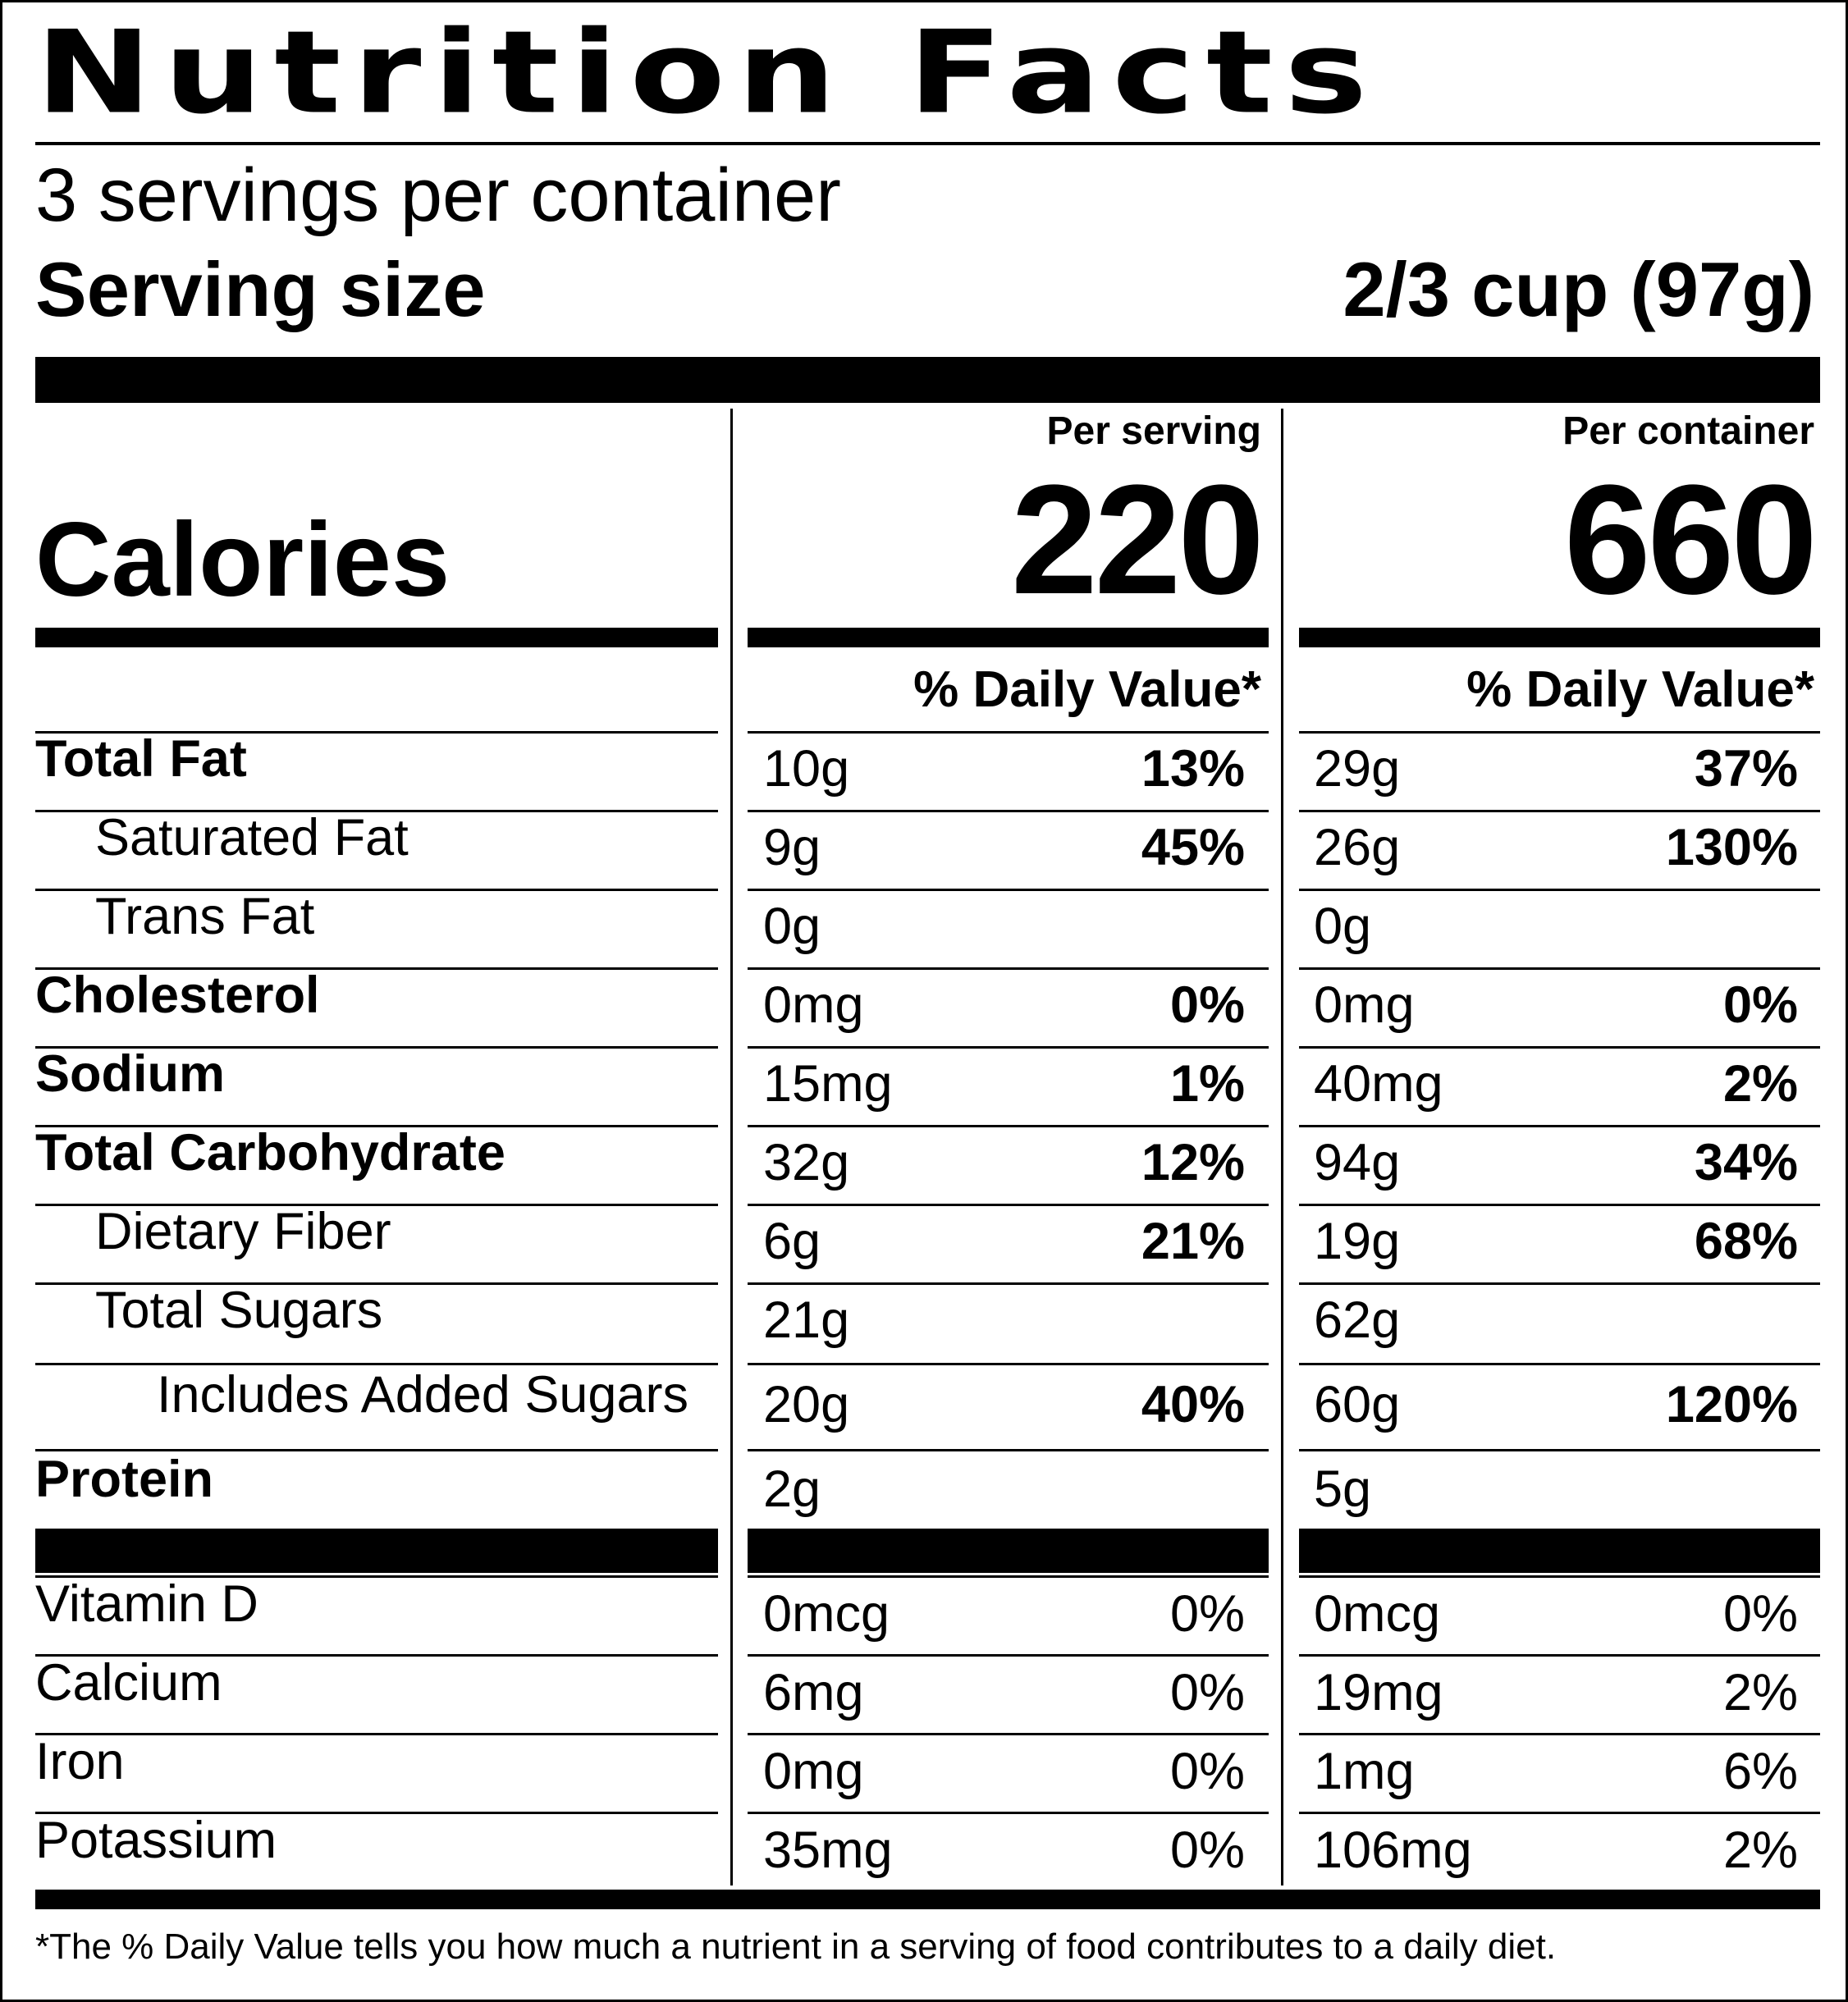  I want to click on serving-amount: 15mg, so click(828, 1084).